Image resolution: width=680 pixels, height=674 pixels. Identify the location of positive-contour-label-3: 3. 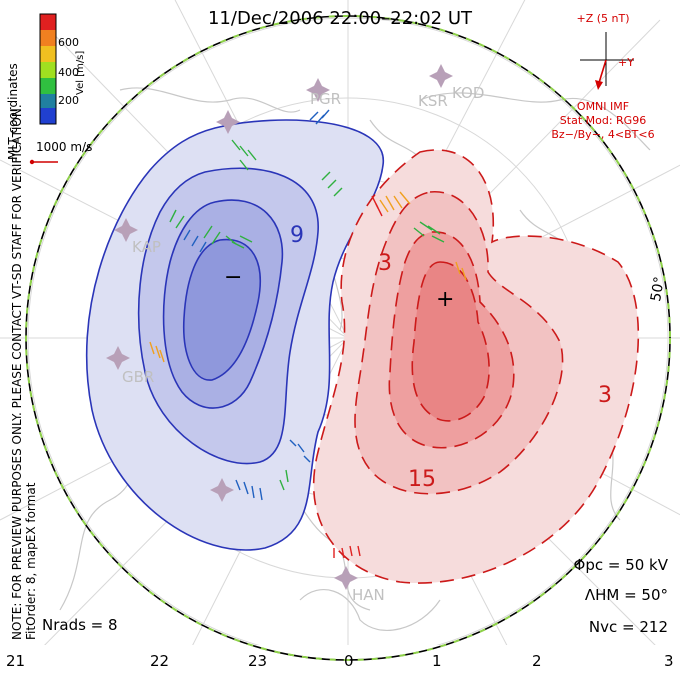
(605, 395).